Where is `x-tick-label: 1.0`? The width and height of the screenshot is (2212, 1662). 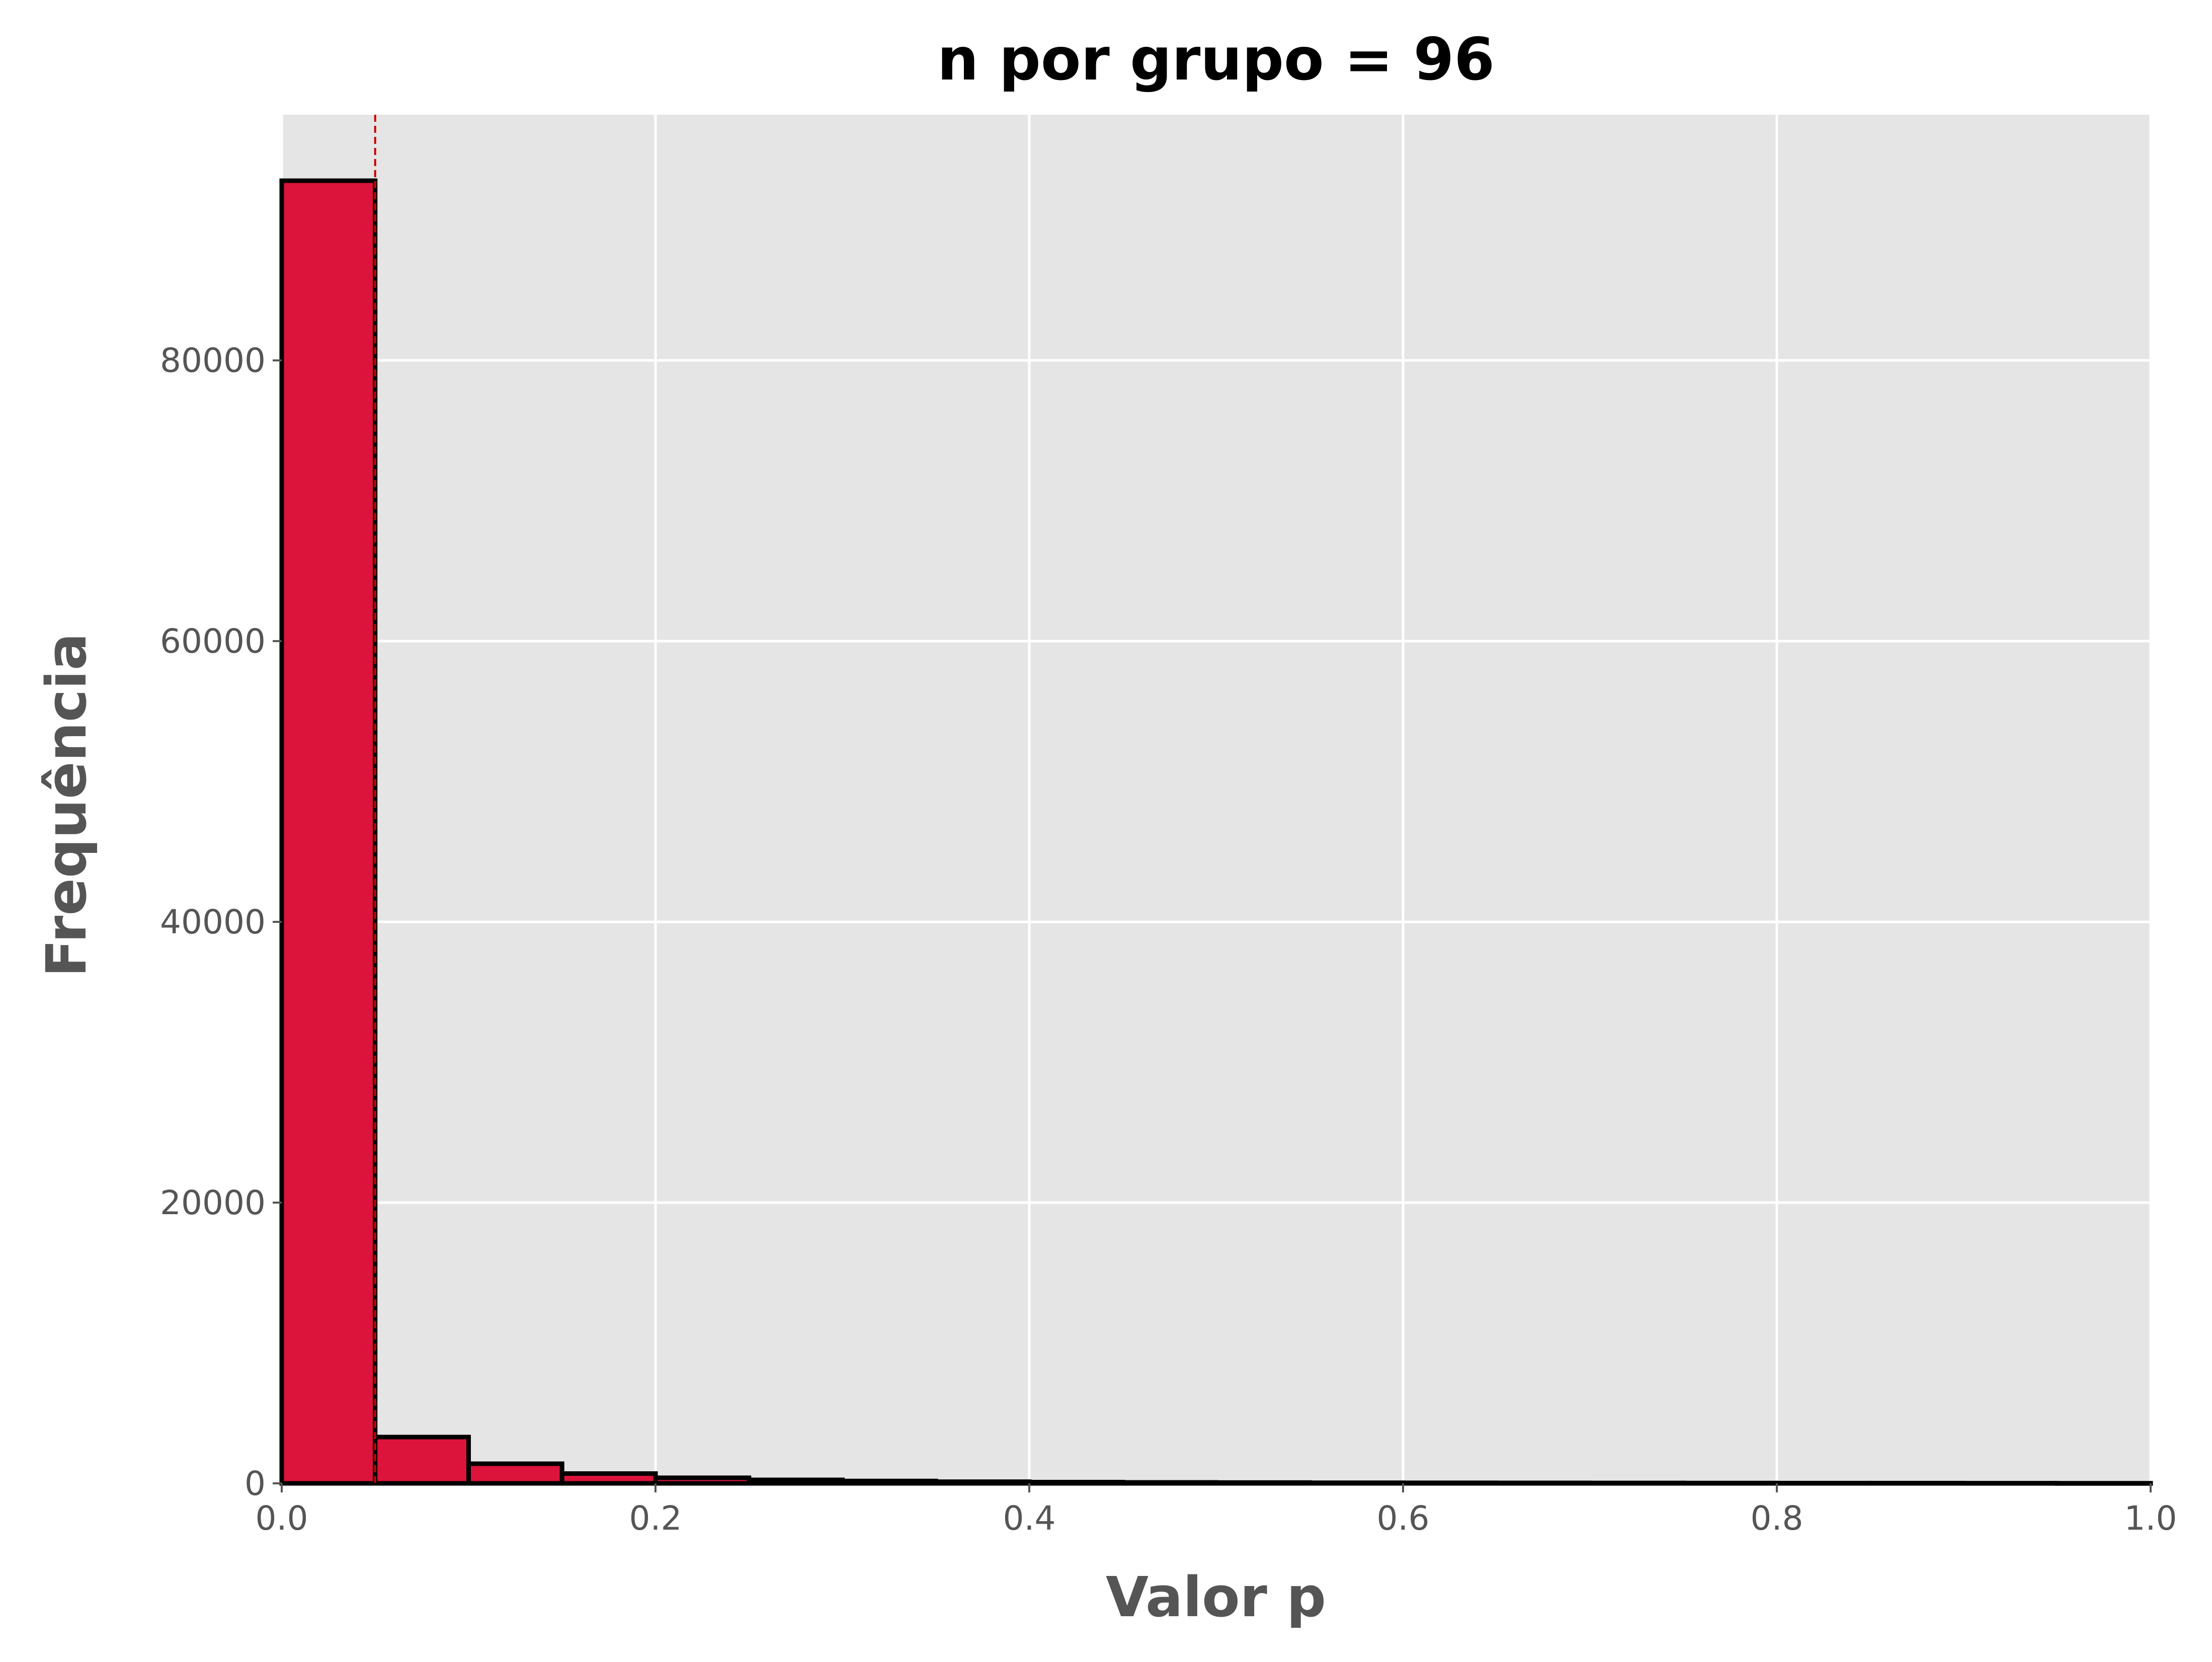
x-tick-label: 1.0 is located at coordinates (2150, 1518).